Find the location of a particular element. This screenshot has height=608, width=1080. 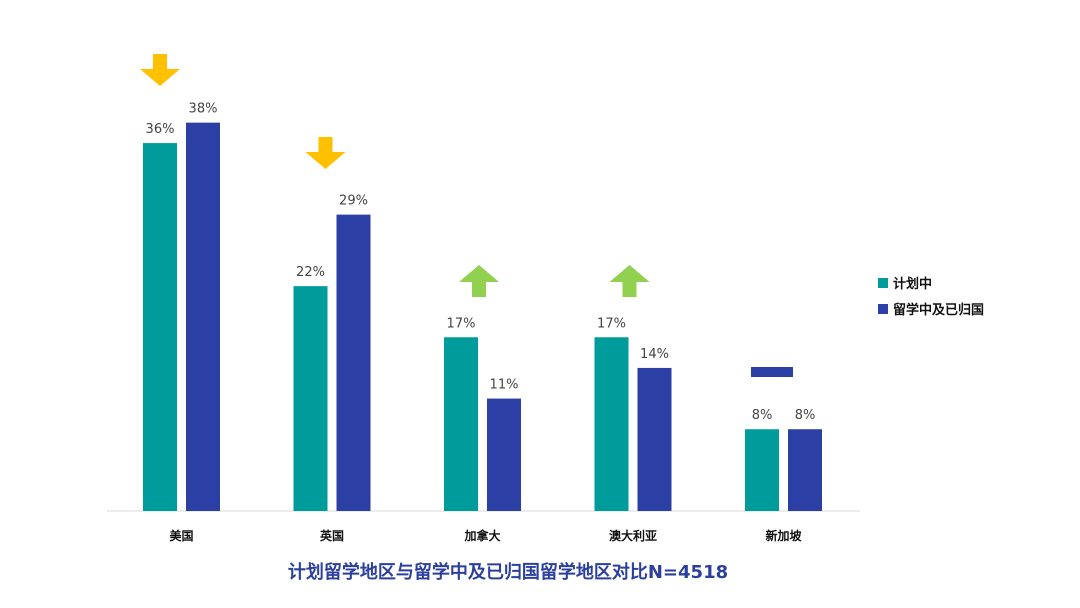

category-label: 澳大利亚 is located at coordinates (633, 535).